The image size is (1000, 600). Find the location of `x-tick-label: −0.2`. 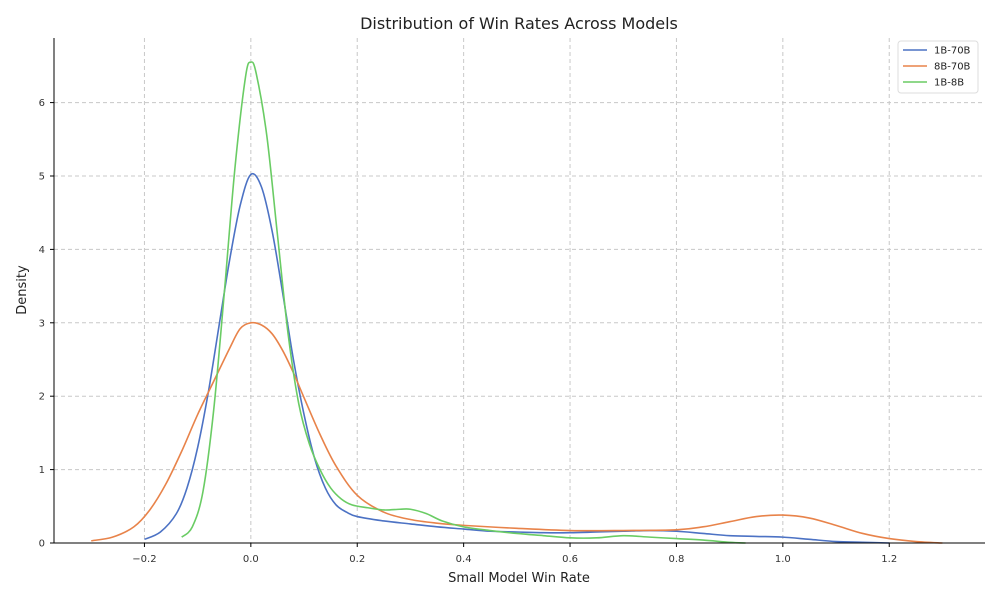

x-tick-label: −0.2 is located at coordinates (144, 559).